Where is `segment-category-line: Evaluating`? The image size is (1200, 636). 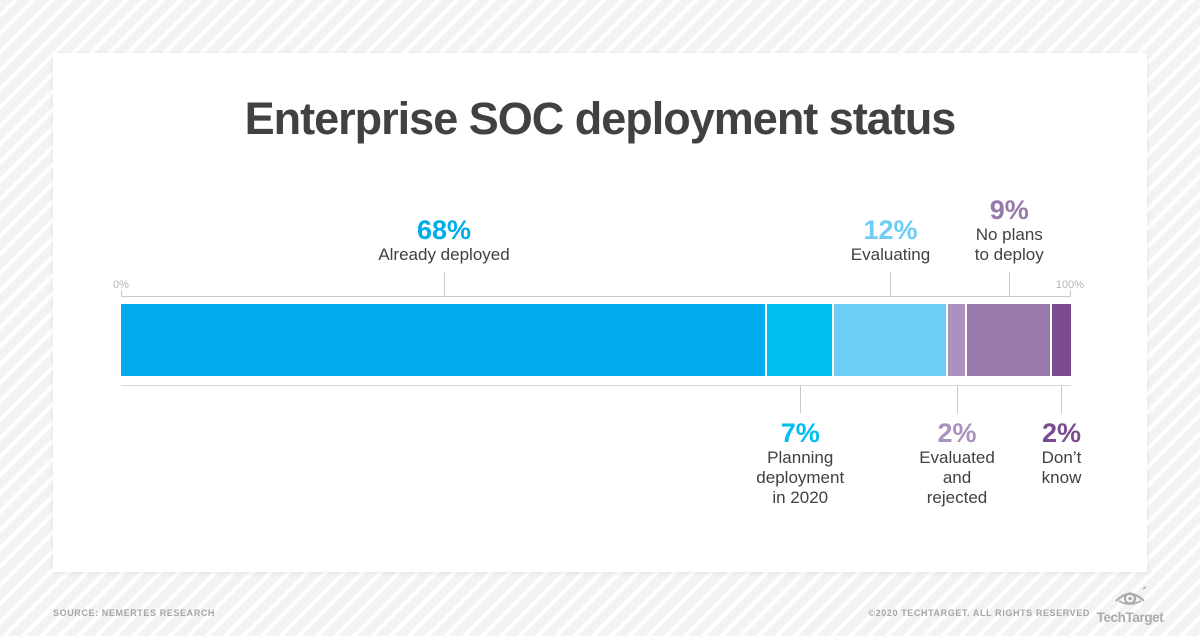
segment-category-line: Evaluating is located at coordinates (890, 254).